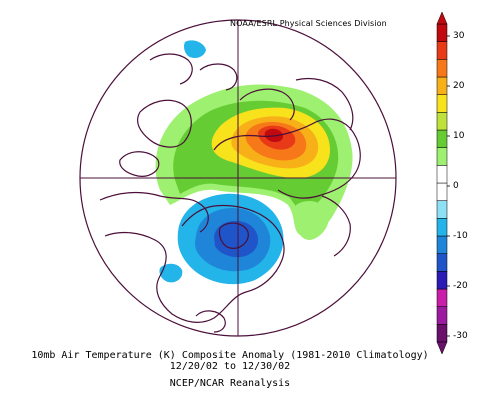 This screenshot has width=501, height=413. Describe the element at coordinates (287, 158) in the screenshot. I see `coastline-eurasia` at that location.